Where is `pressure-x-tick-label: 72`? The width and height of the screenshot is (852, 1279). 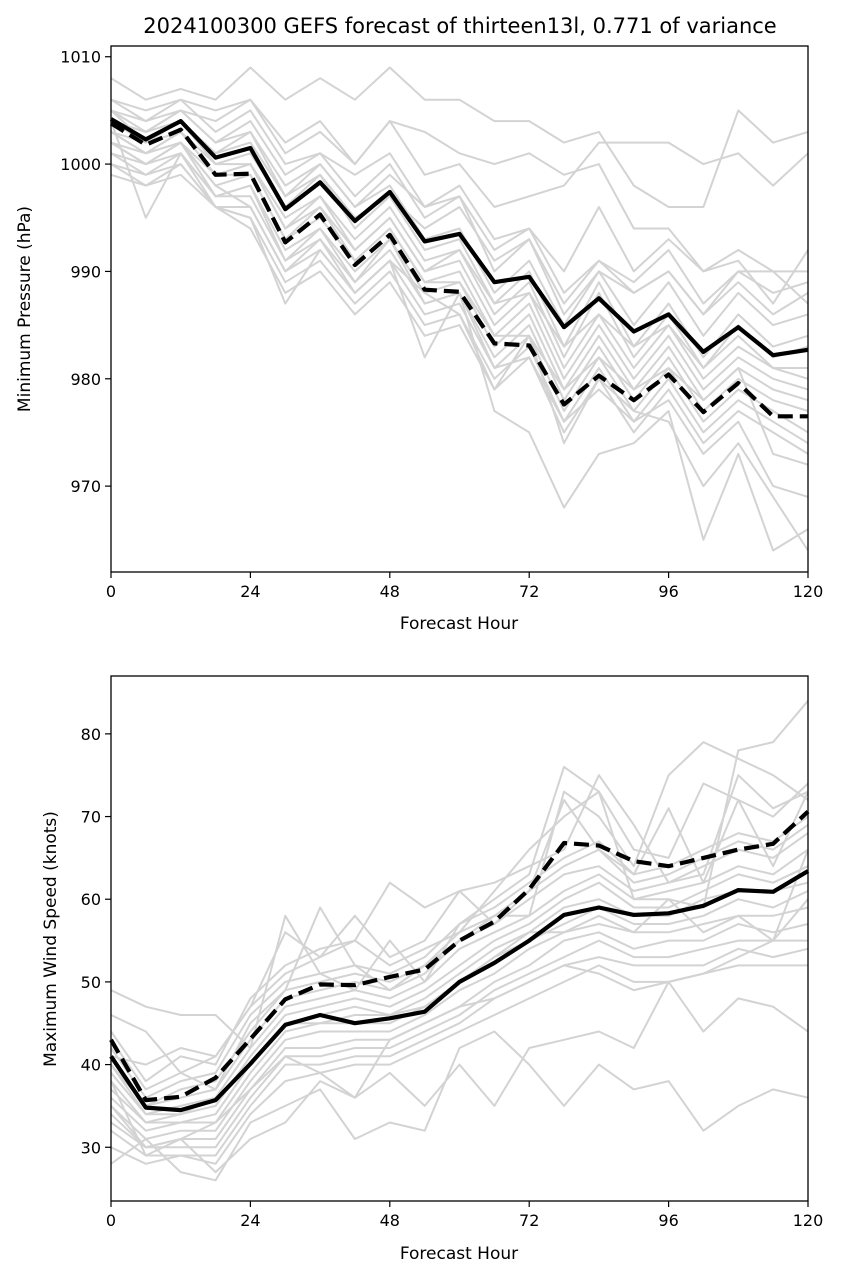
pressure-x-tick-label: 72 is located at coordinates (529, 591).